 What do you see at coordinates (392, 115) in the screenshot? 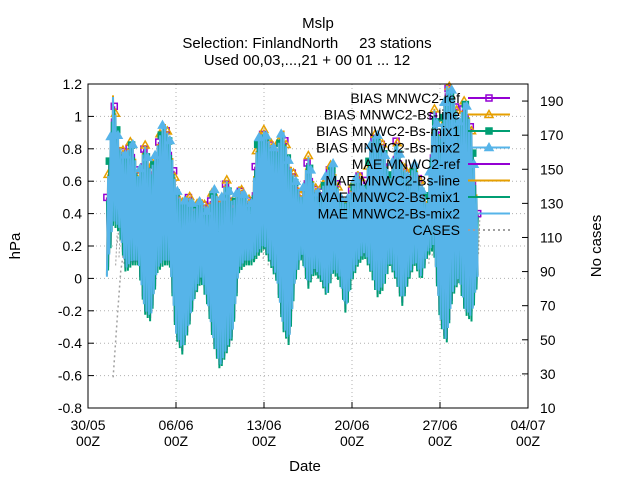
I see `legend-label: BIAS MNWC2-Bs-line` at bounding box center [392, 115].